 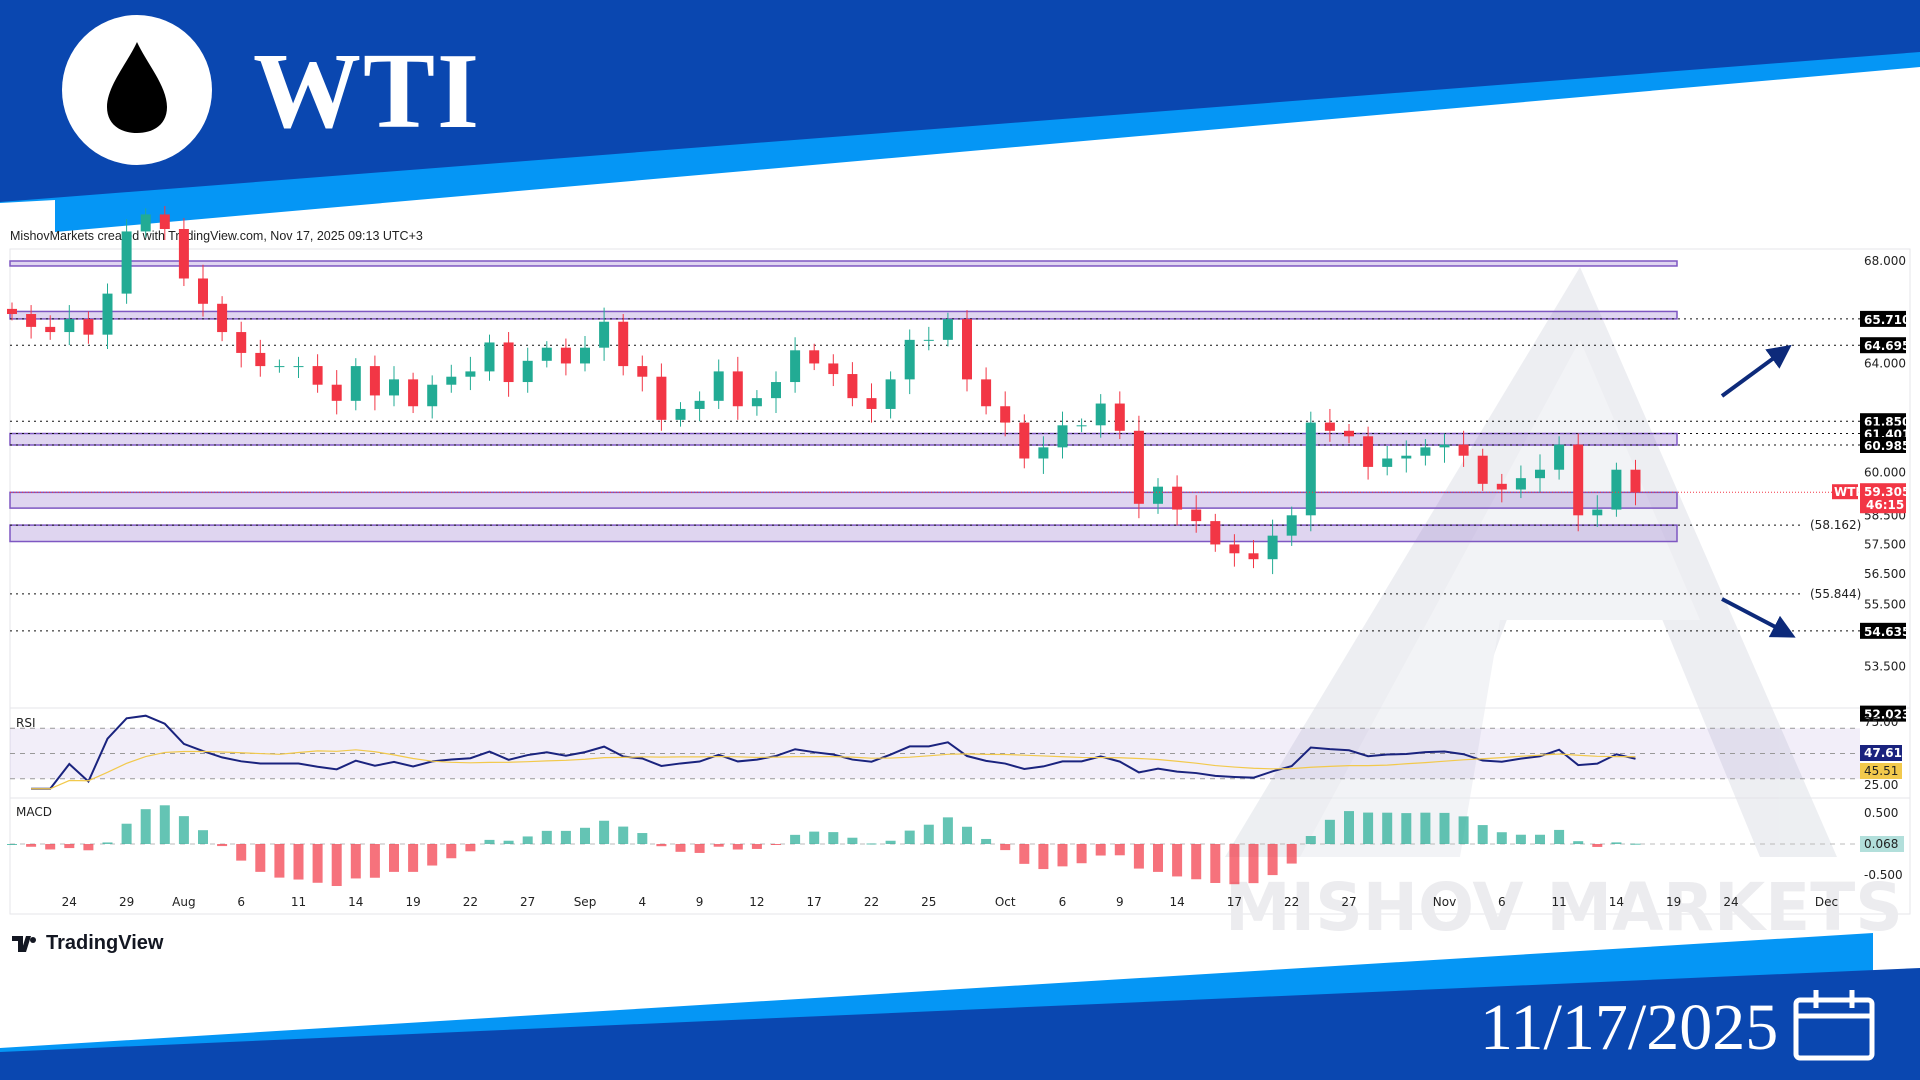 I want to click on watermark-inner, so click(x=1500, y=598).